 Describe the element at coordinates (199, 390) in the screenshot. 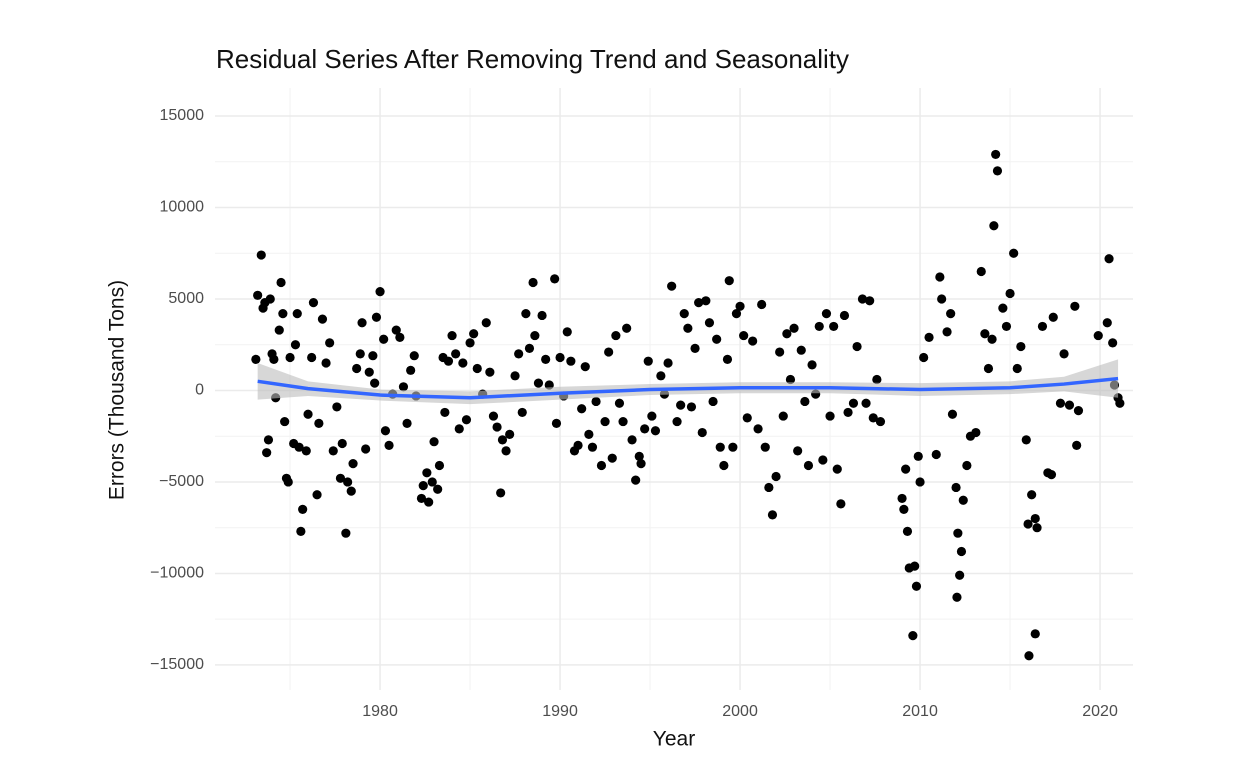

I see `y-tick-label: 0` at that location.